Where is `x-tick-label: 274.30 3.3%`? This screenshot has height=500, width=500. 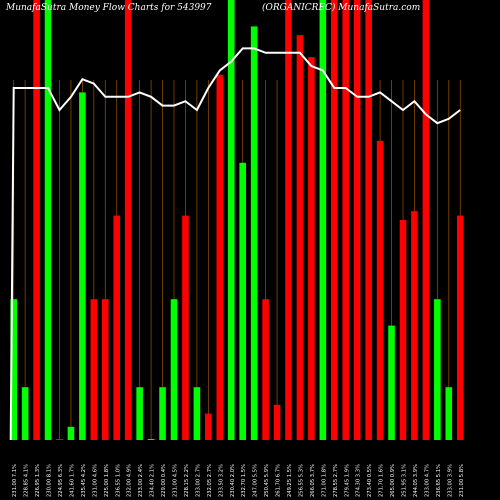
x-tick-label: 274.30 3.3% is located at coordinates (359, 480).